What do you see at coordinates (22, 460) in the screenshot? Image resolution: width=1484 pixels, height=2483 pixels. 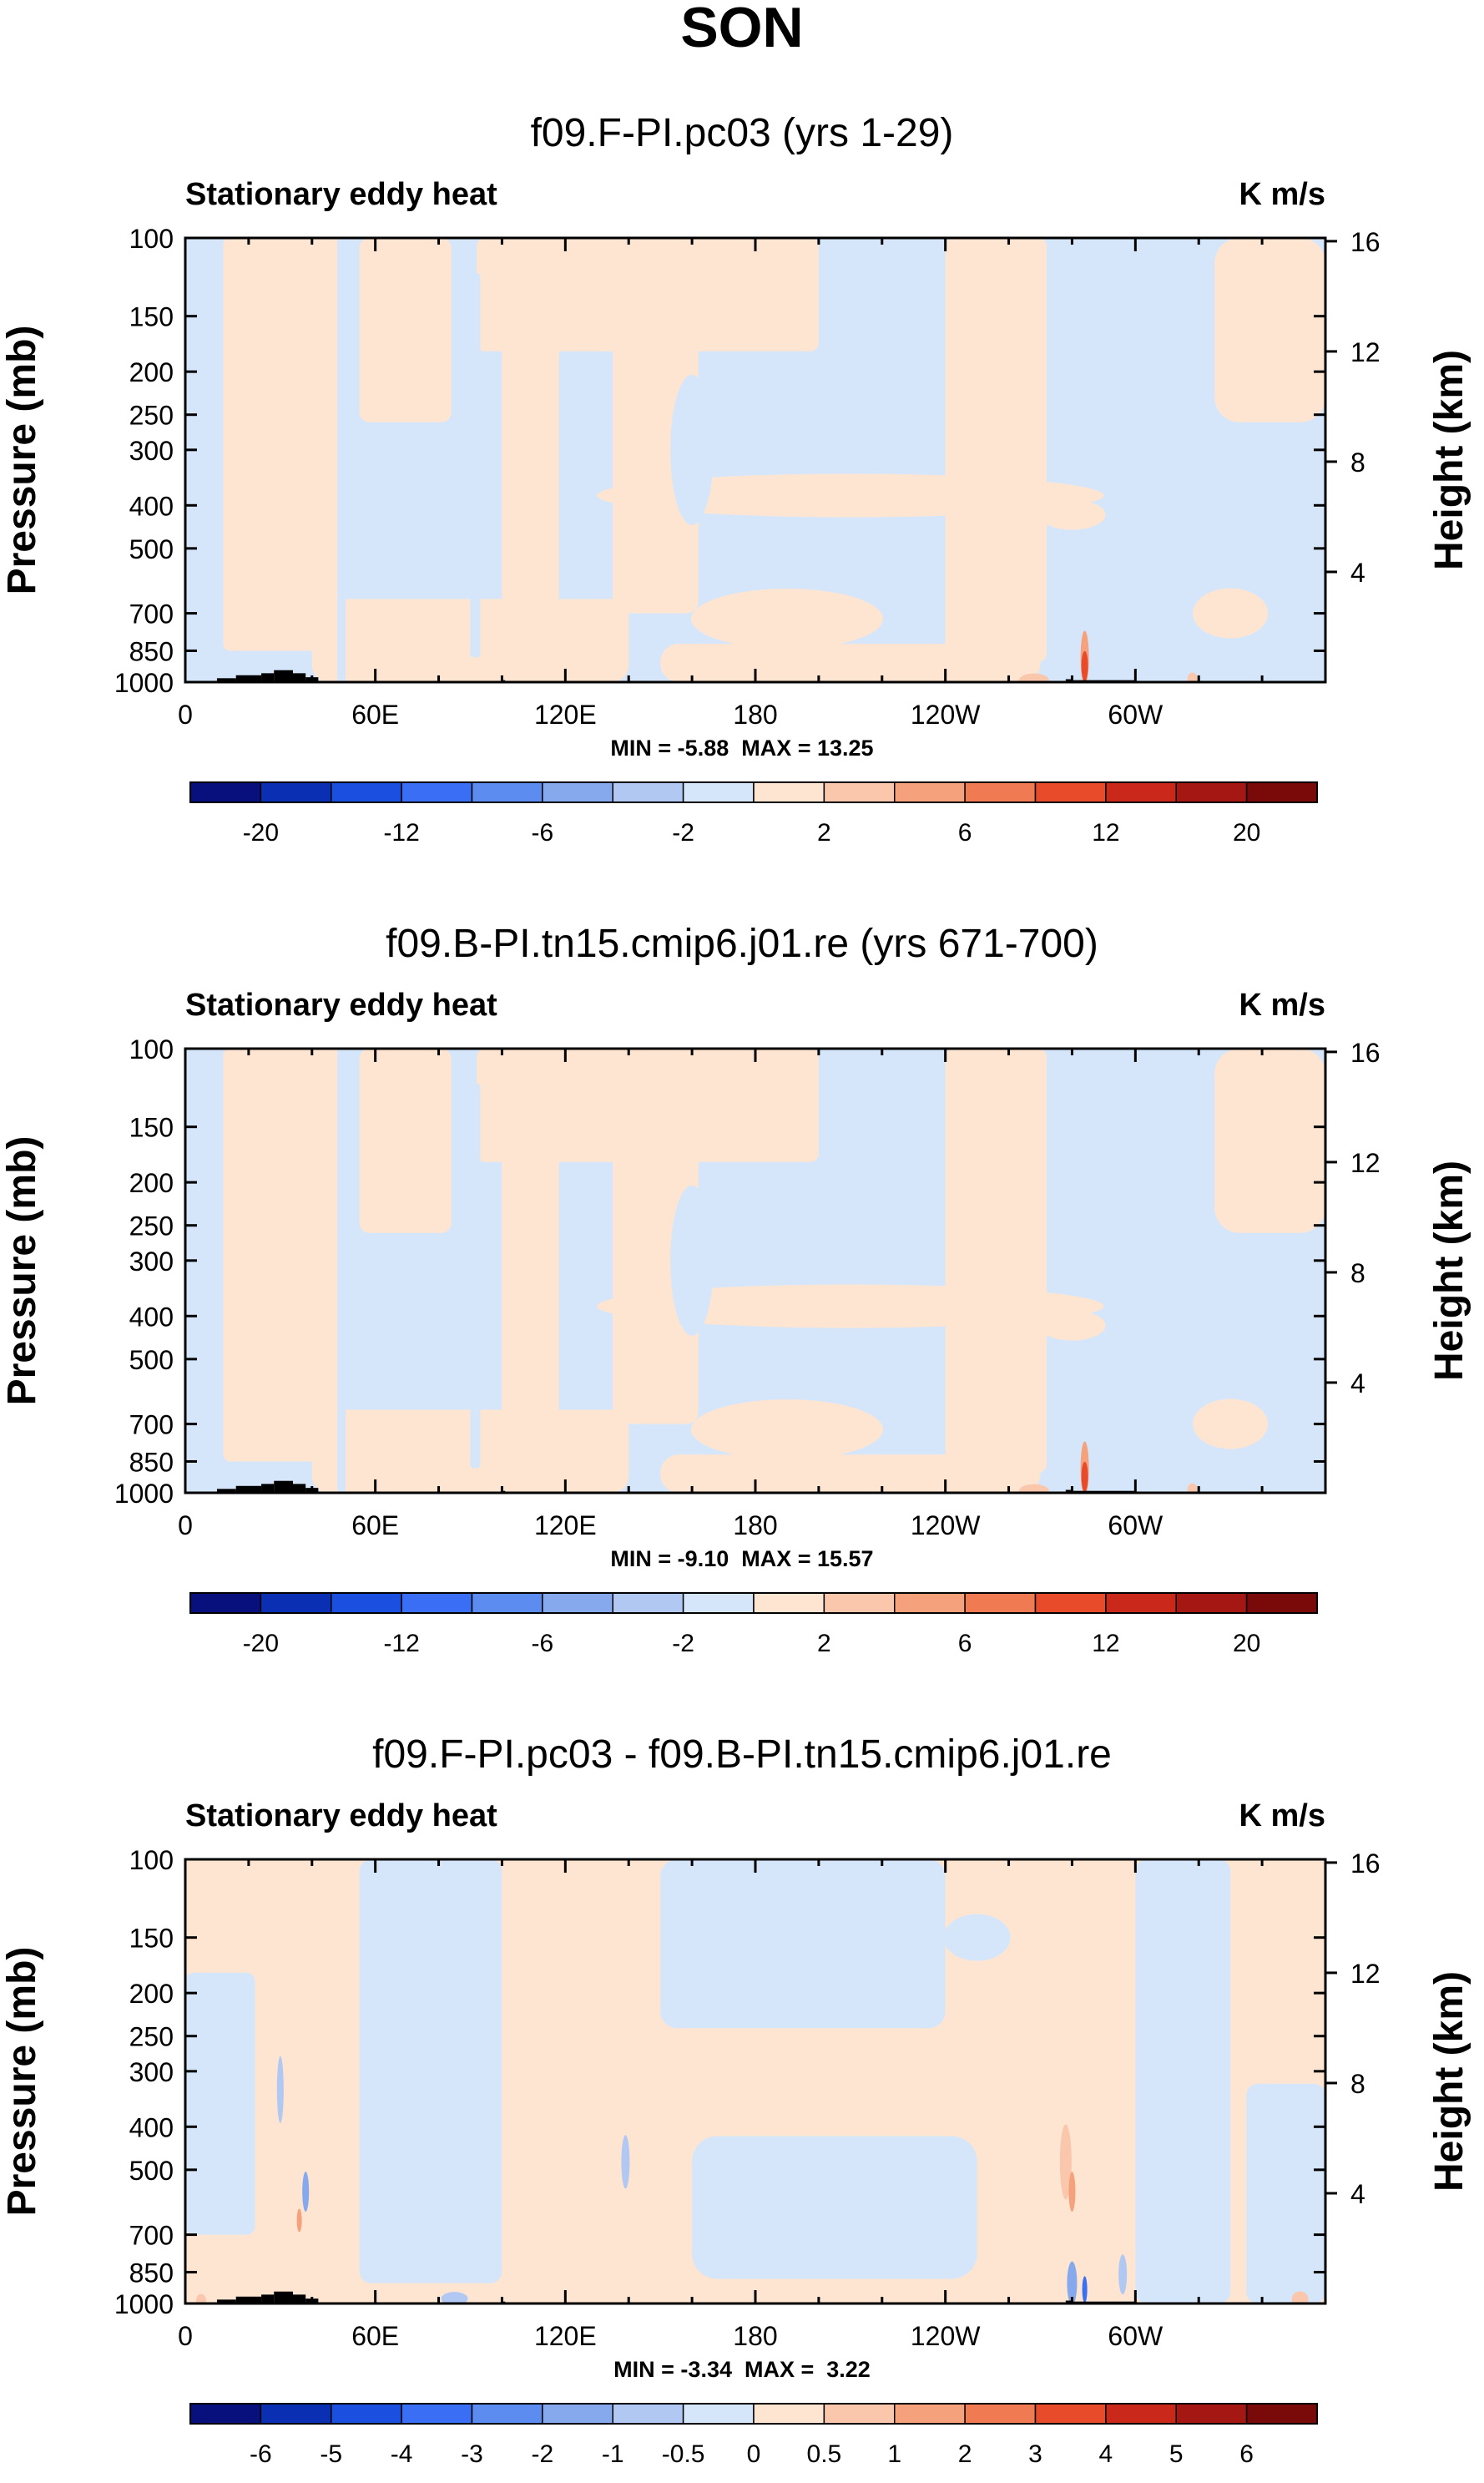 I see `y-axis-title: Pressure (mb)` at bounding box center [22, 460].